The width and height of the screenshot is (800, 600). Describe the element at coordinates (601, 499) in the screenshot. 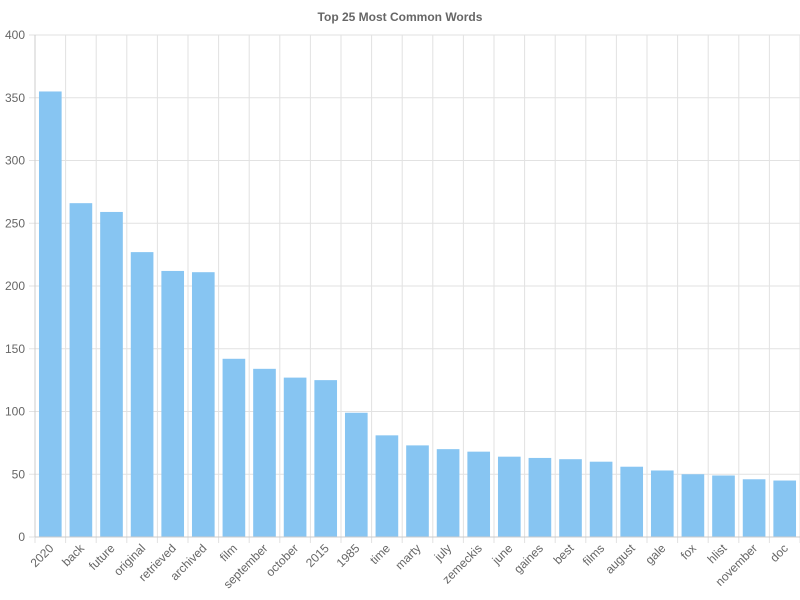

I see `bar-films` at that location.